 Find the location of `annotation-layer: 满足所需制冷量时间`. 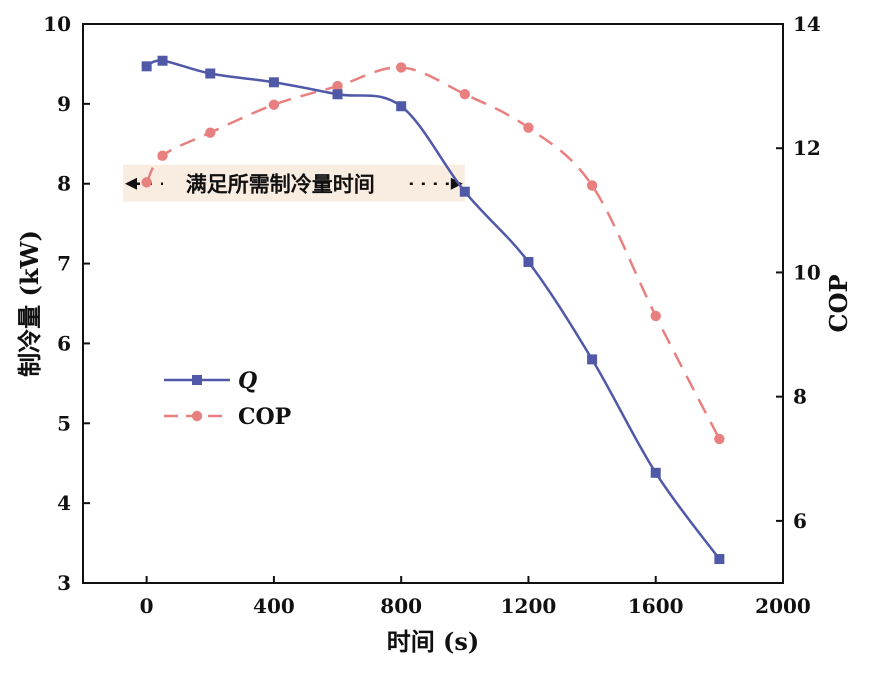

annotation-layer: 满足所需制冷量时间 is located at coordinates (294, 183).